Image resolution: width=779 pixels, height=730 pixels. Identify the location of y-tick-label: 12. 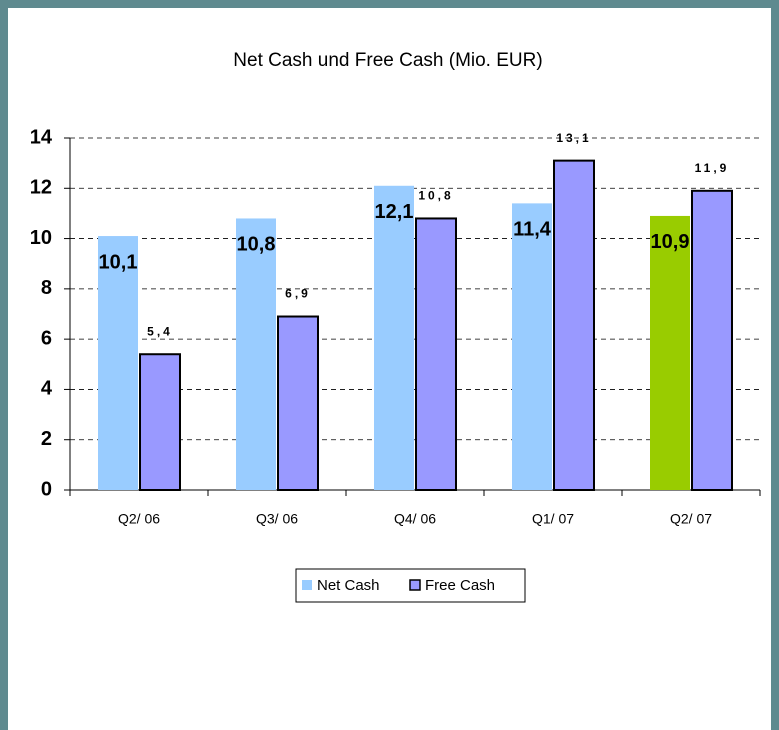
(41, 188).